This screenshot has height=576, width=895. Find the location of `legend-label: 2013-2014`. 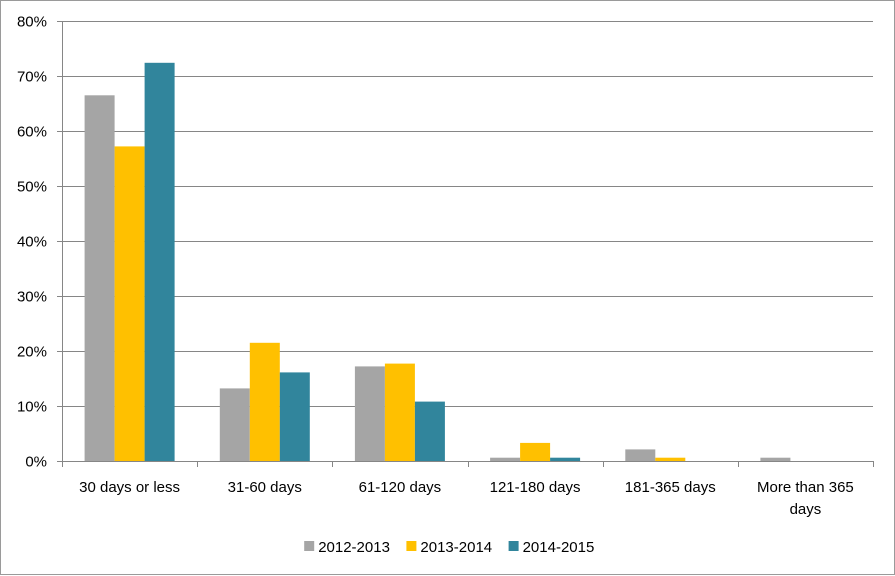

legend-label: 2013-2014 is located at coordinates (456, 547).